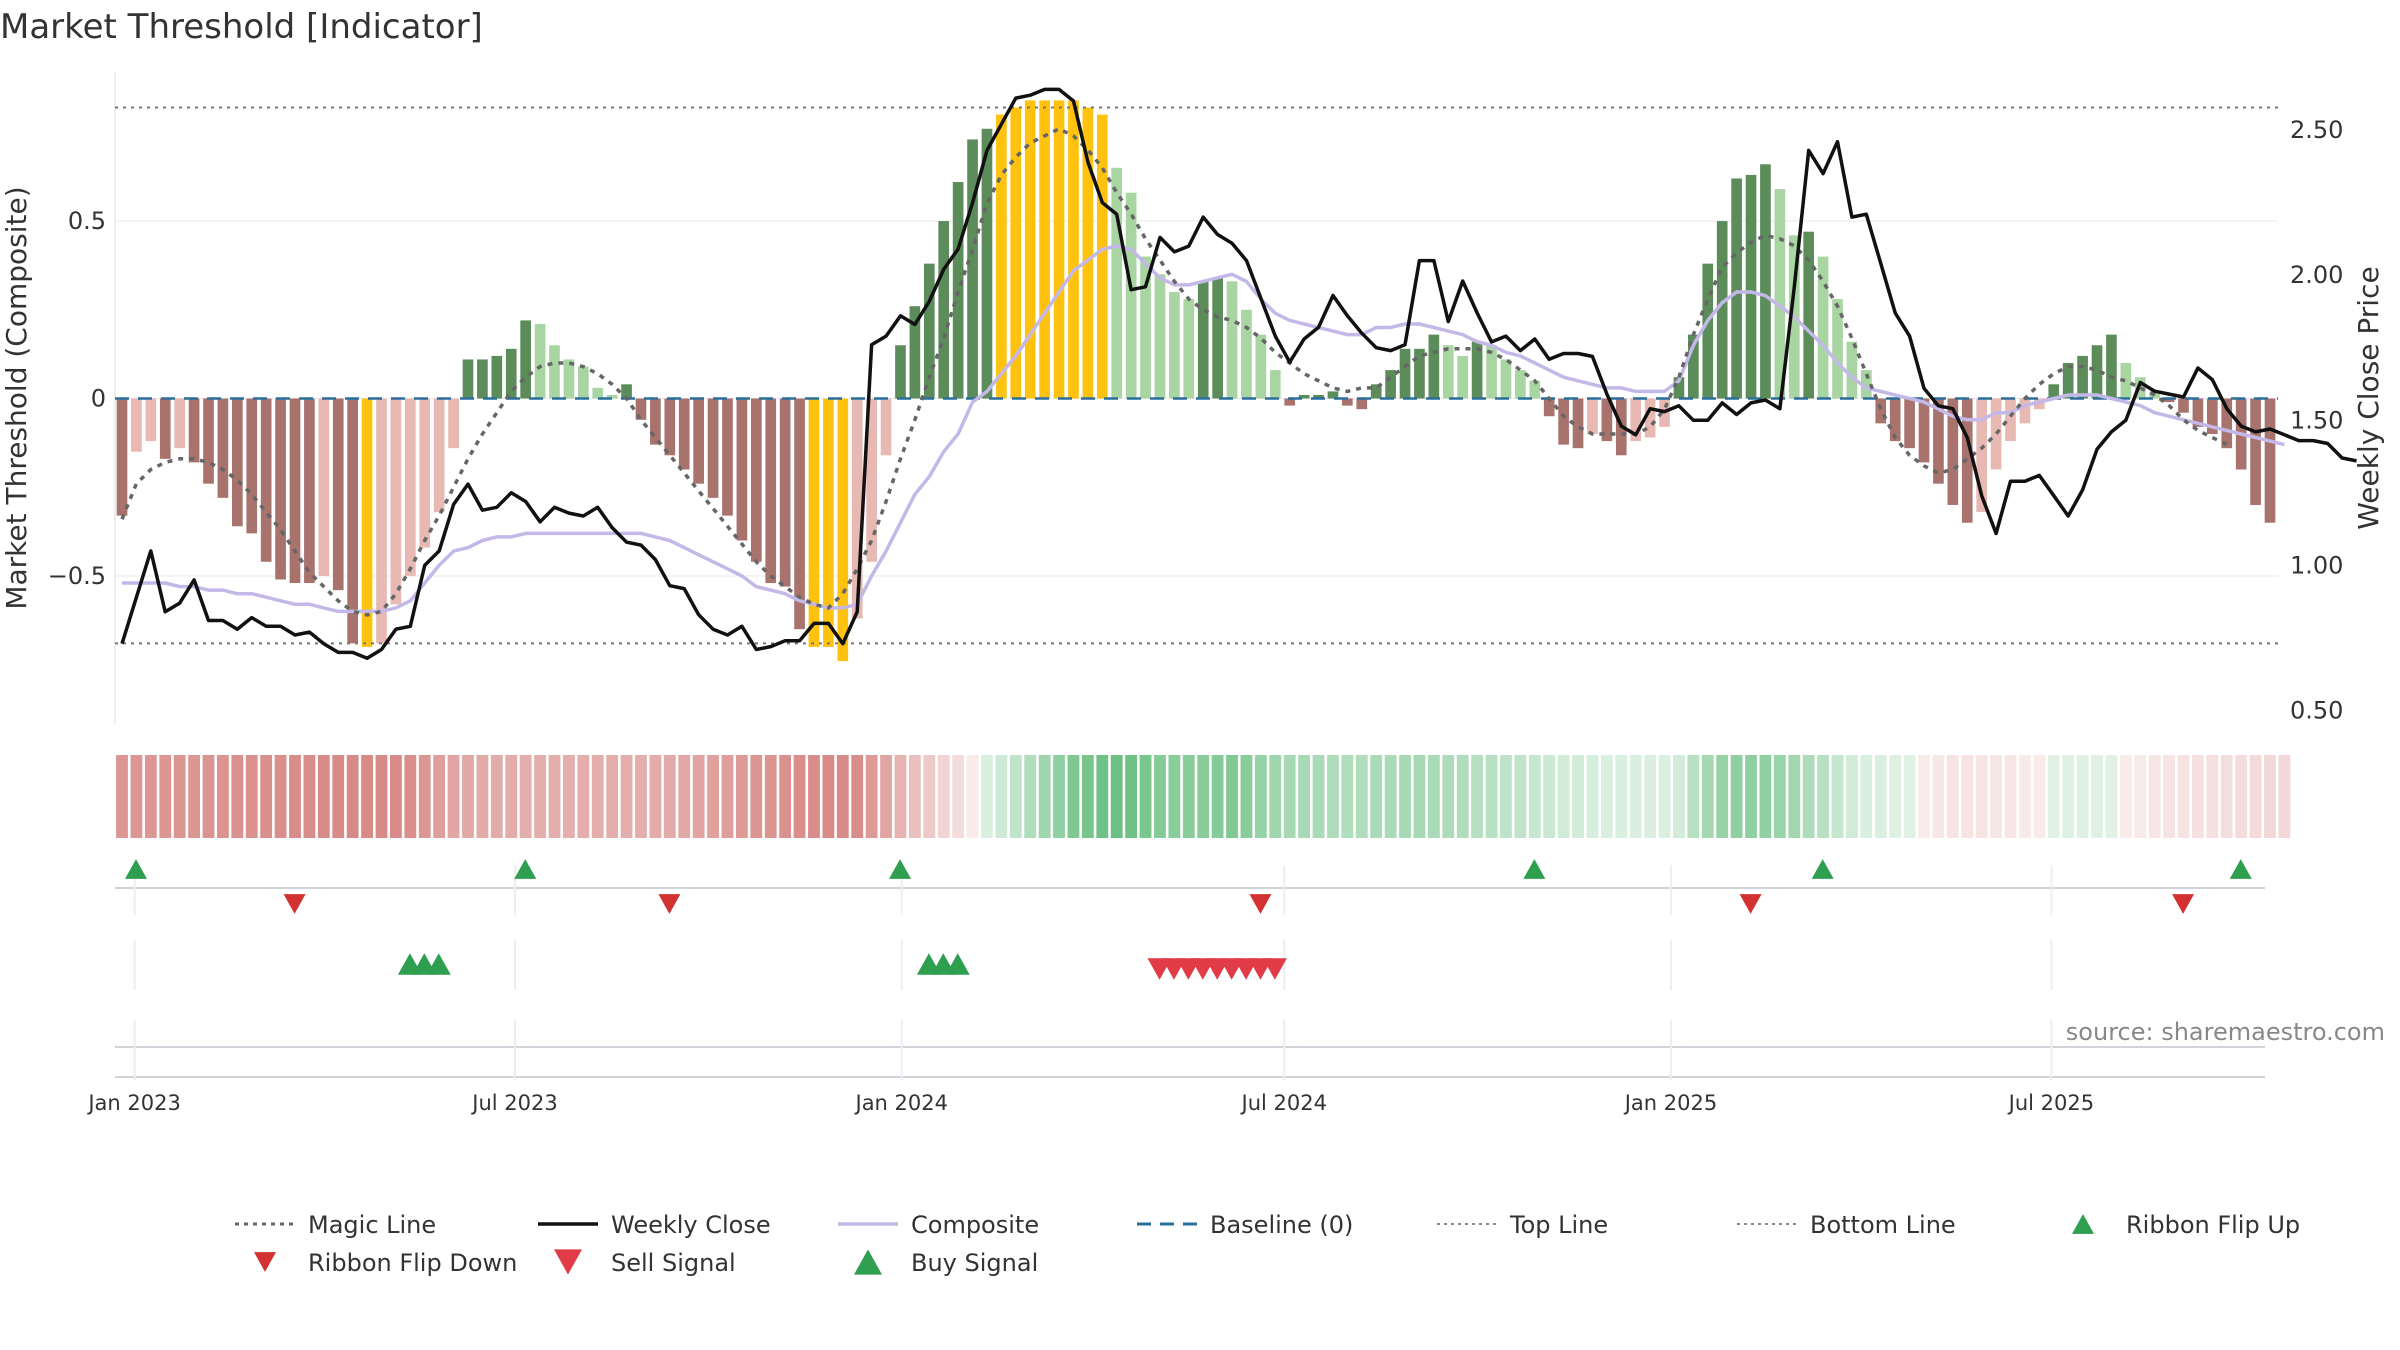  What do you see at coordinates (2316, 710) in the screenshot?
I see `right-tick-label: 0.50` at bounding box center [2316, 710].